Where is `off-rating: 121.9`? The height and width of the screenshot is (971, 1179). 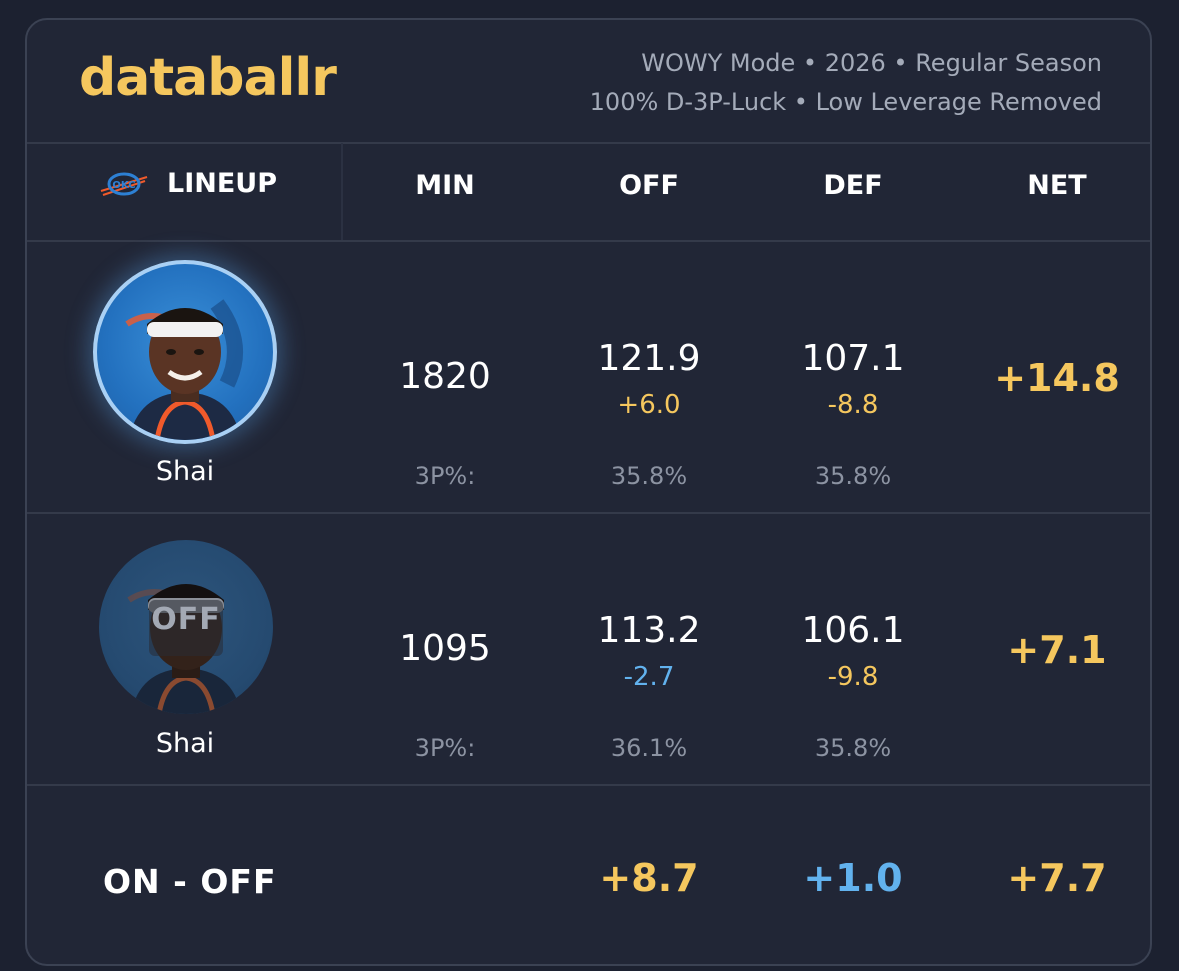
off-rating: 121.9 is located at coordinates (649, 358).